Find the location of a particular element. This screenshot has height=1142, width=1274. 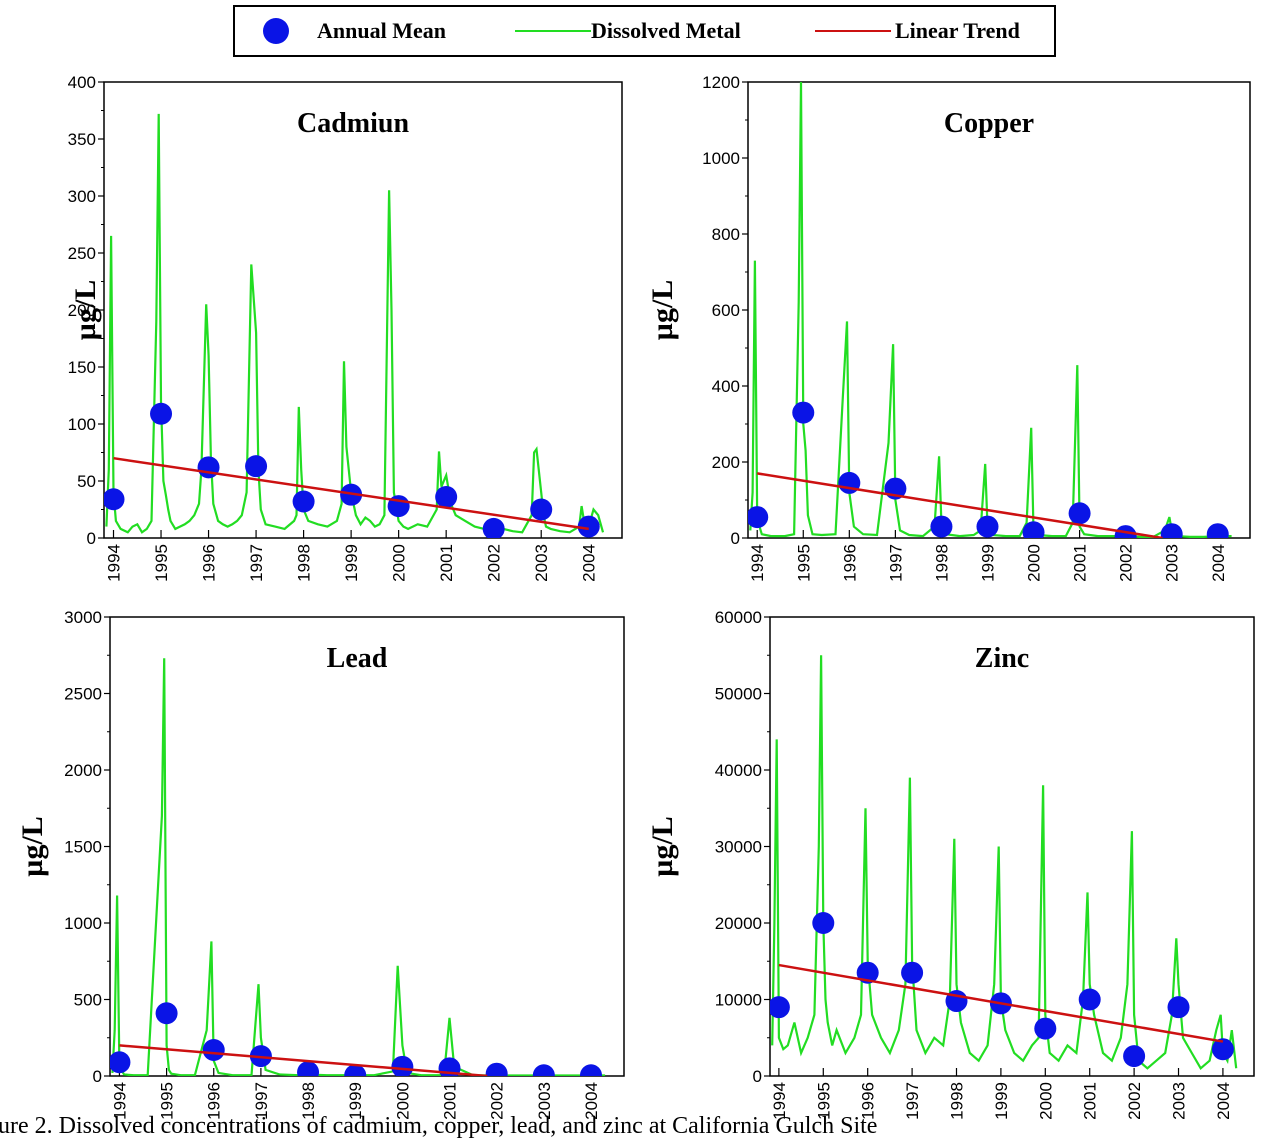

copper-y-axis-label: µg/L is located at coordinates (662, 310).